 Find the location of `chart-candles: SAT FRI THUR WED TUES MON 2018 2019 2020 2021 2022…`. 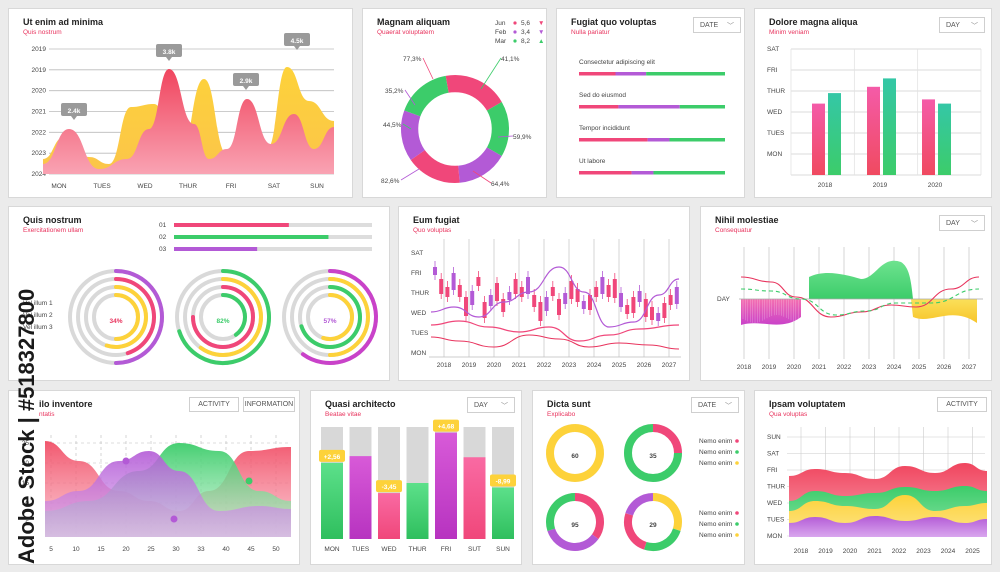

chart-candles: SAT FRI THUR WED TUES MON 2018 2019 2020 2021 2022… is located at coordinates (546, 304).